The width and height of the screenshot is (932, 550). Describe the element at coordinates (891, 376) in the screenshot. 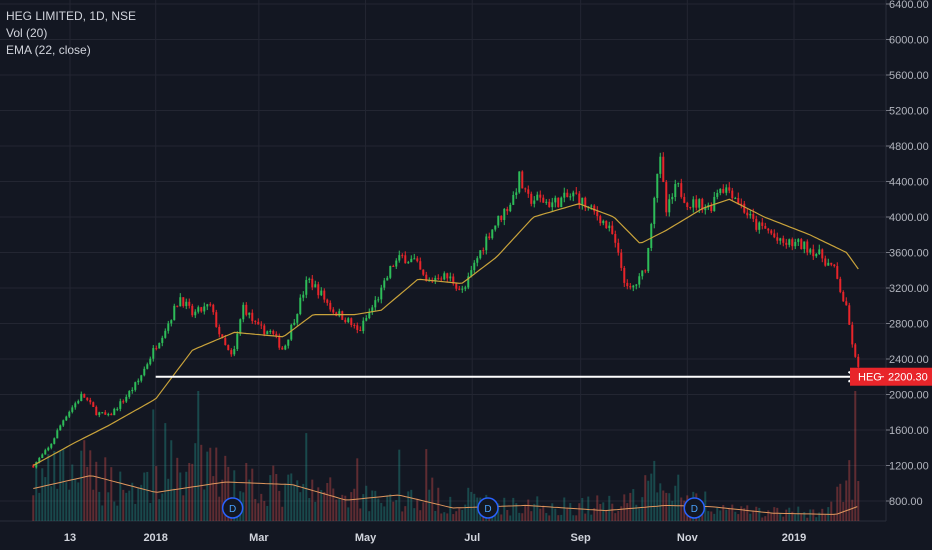

I see `badge-background` at that location.